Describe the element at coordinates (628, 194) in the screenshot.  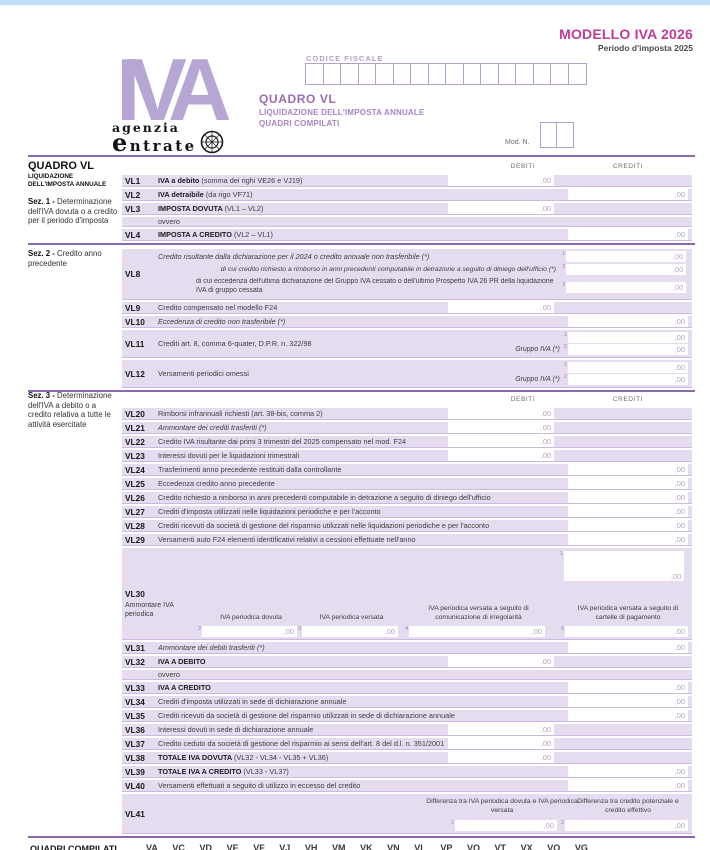
I see `vl2-crediti-field: ,00` at that location.